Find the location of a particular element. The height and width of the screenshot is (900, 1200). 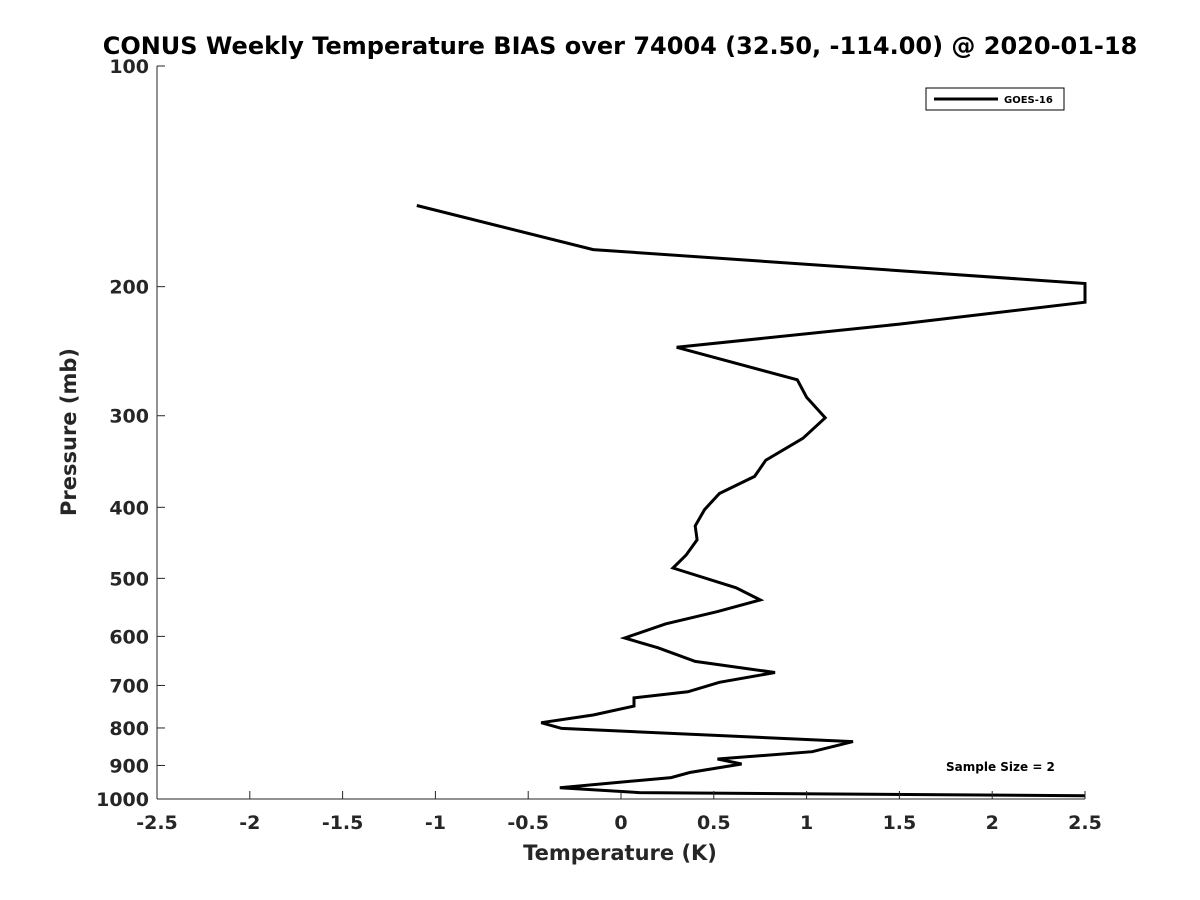

y-tick-label: 400 is located at coordinates (129, 508).